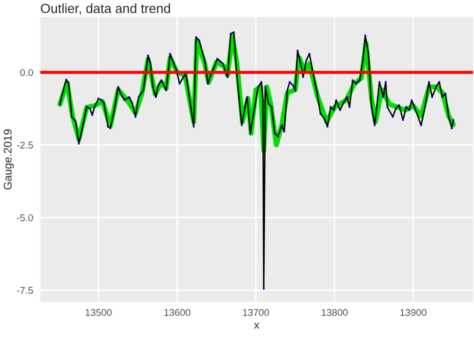  Describe the element at coordinates (26, 72) in the screenshot. I see `y-tick-label: 0.0` at that location.